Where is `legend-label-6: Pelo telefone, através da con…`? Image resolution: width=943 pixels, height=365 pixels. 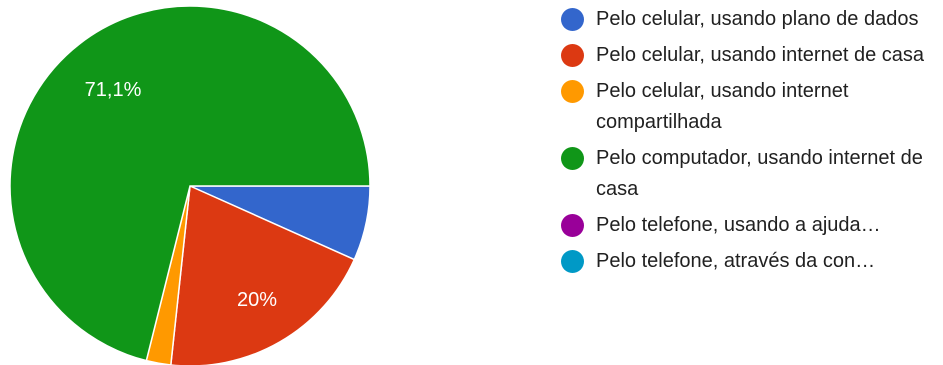
legend-label-6: Pelo telefone, através da con… is located at coordinates (736, 261).